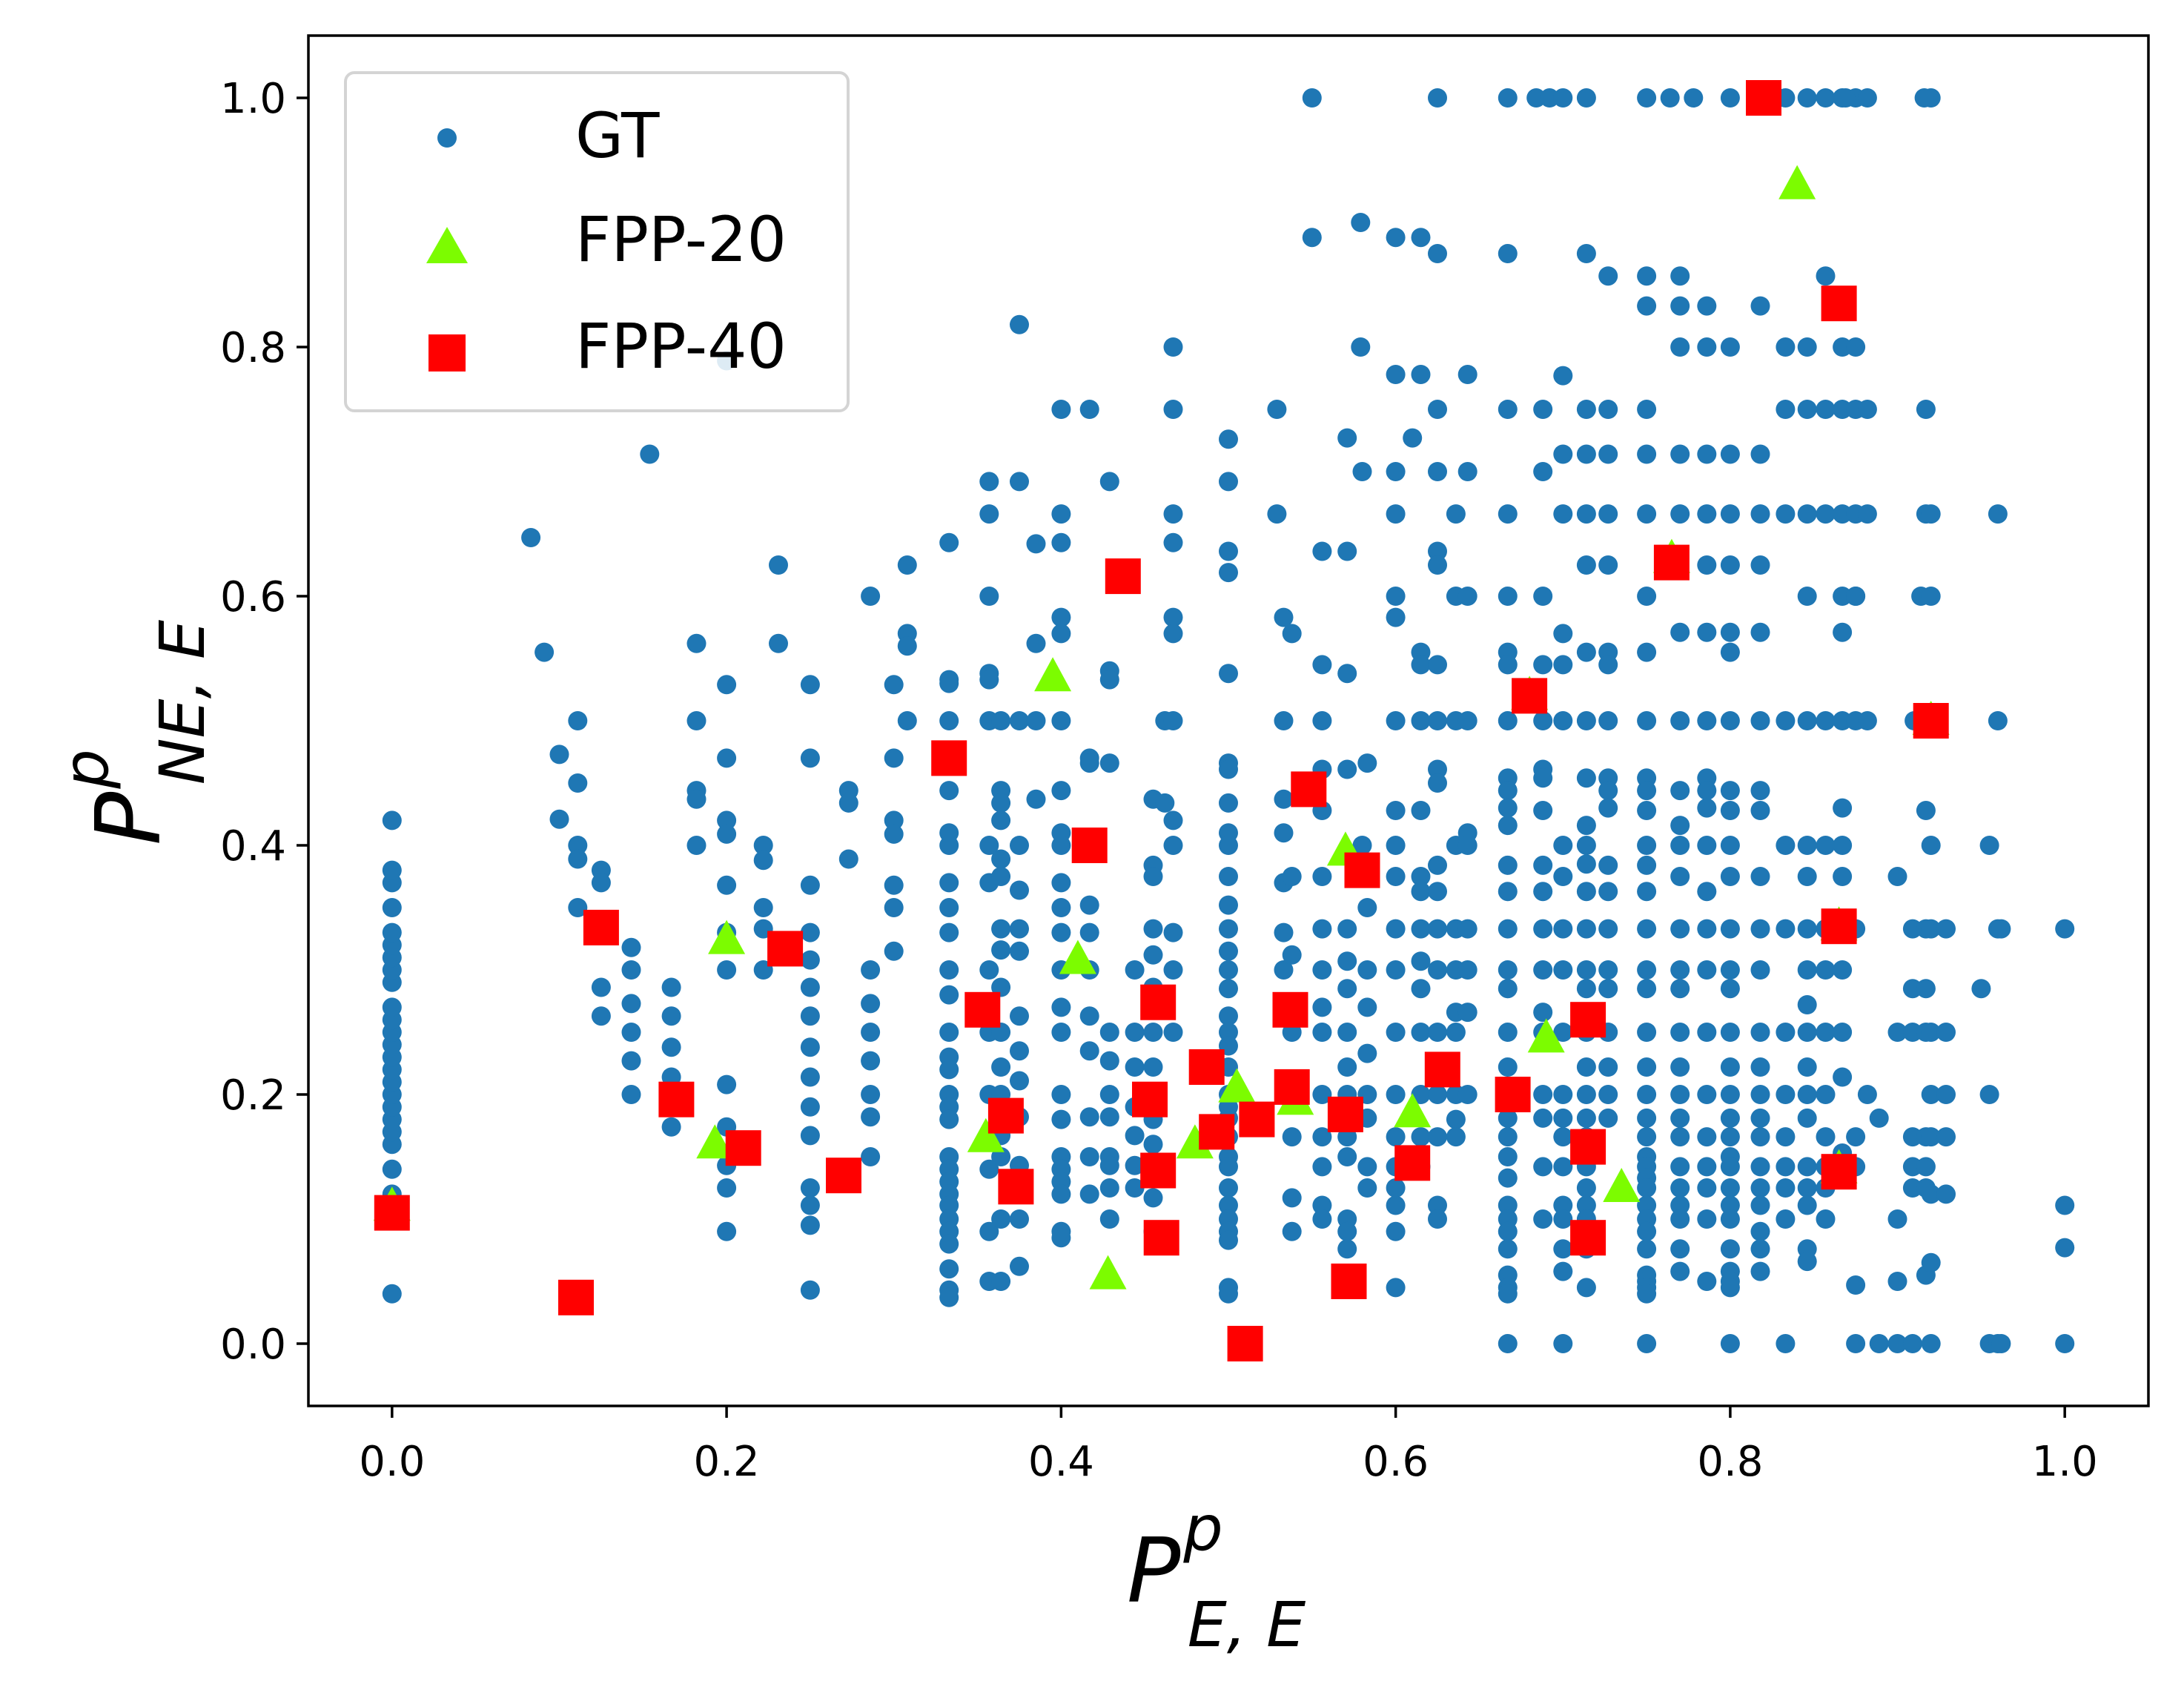 This screenshot has width=2184, height=1684. I want to click on x-tick-label-3: 0.6, so click(1396, 1462).